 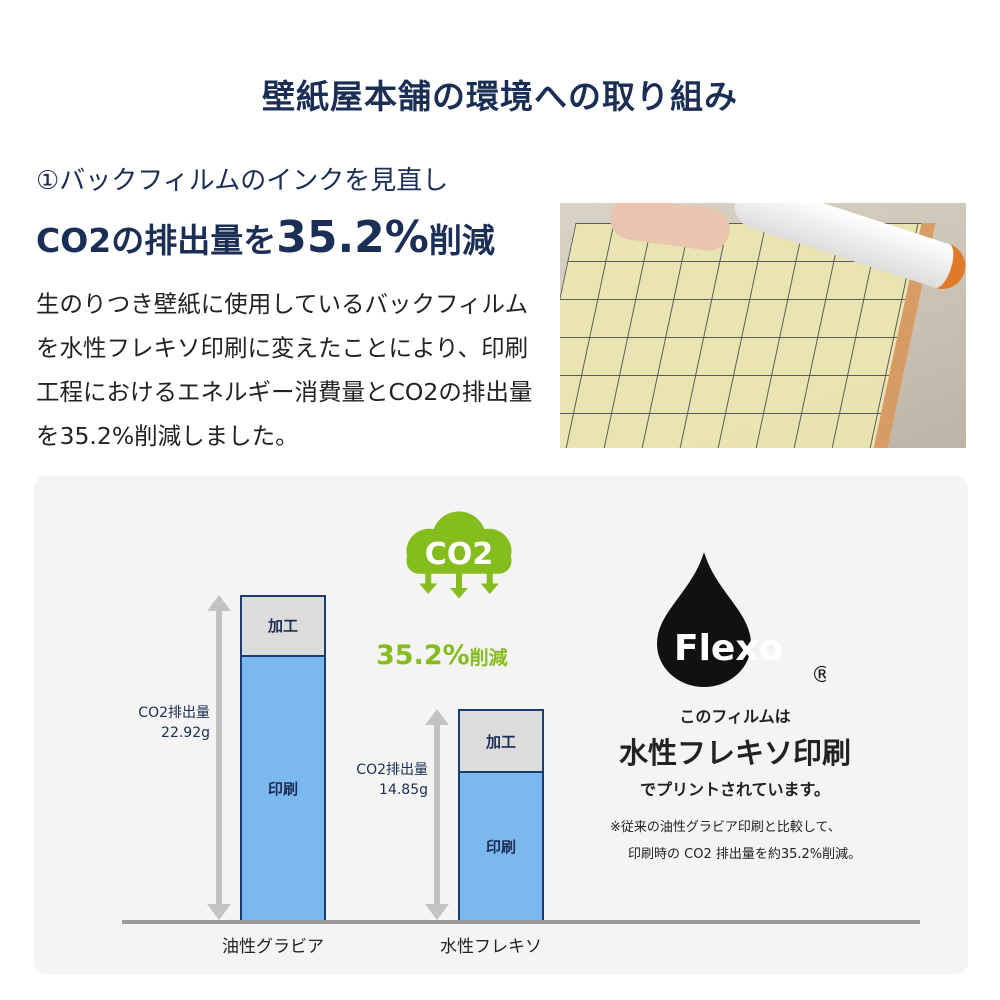 What do you see at coordinates (403, 789) in the screenshot?
I see `total-label-value: 14.85g` at bounding box center [403, 789].